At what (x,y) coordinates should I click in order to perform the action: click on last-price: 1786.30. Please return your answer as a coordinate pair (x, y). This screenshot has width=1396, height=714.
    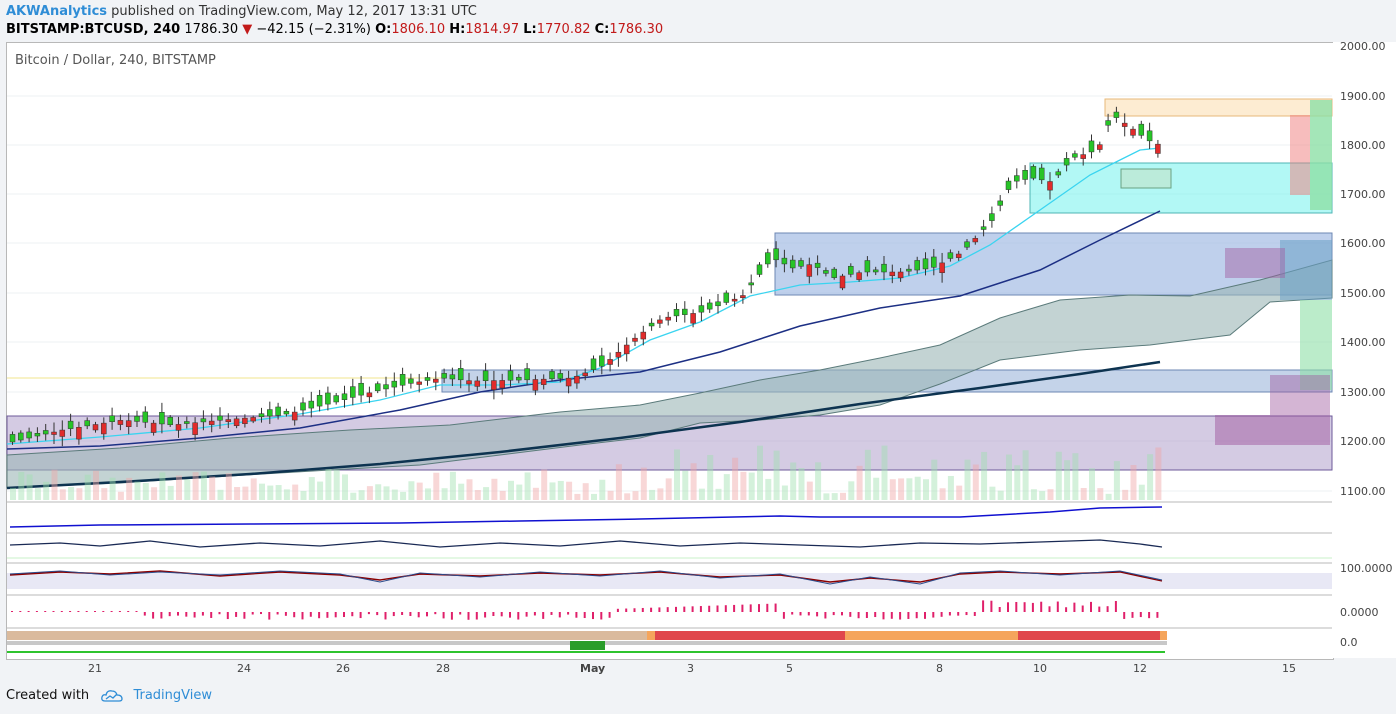
    Looking at the image, I should click on (211, 29).